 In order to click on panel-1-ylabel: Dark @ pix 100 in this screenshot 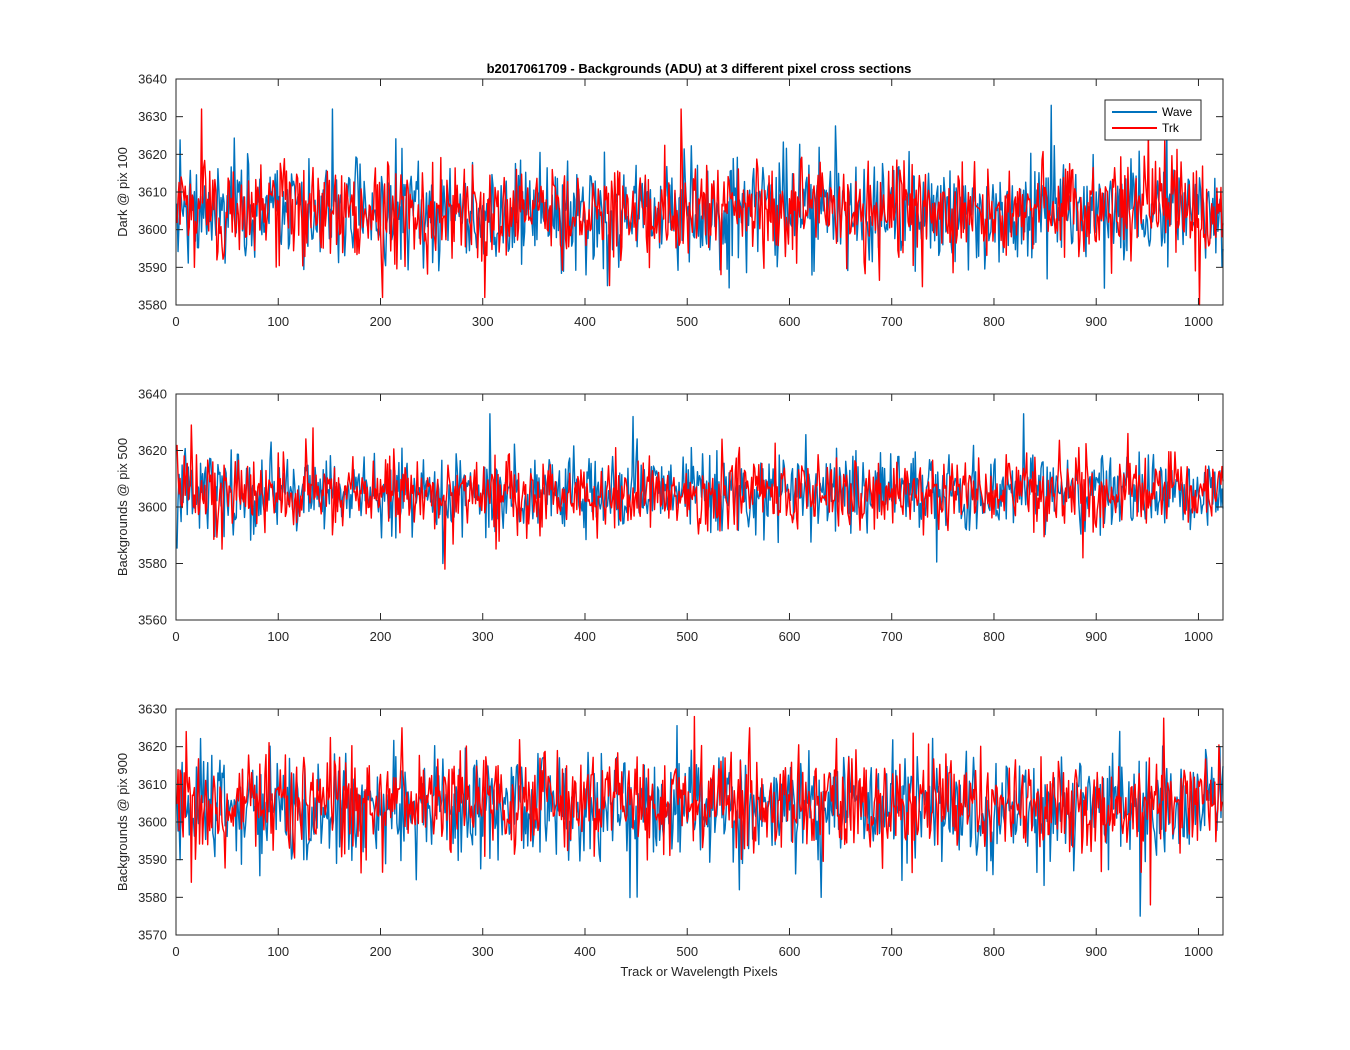, I will do `click(122, 192)`.